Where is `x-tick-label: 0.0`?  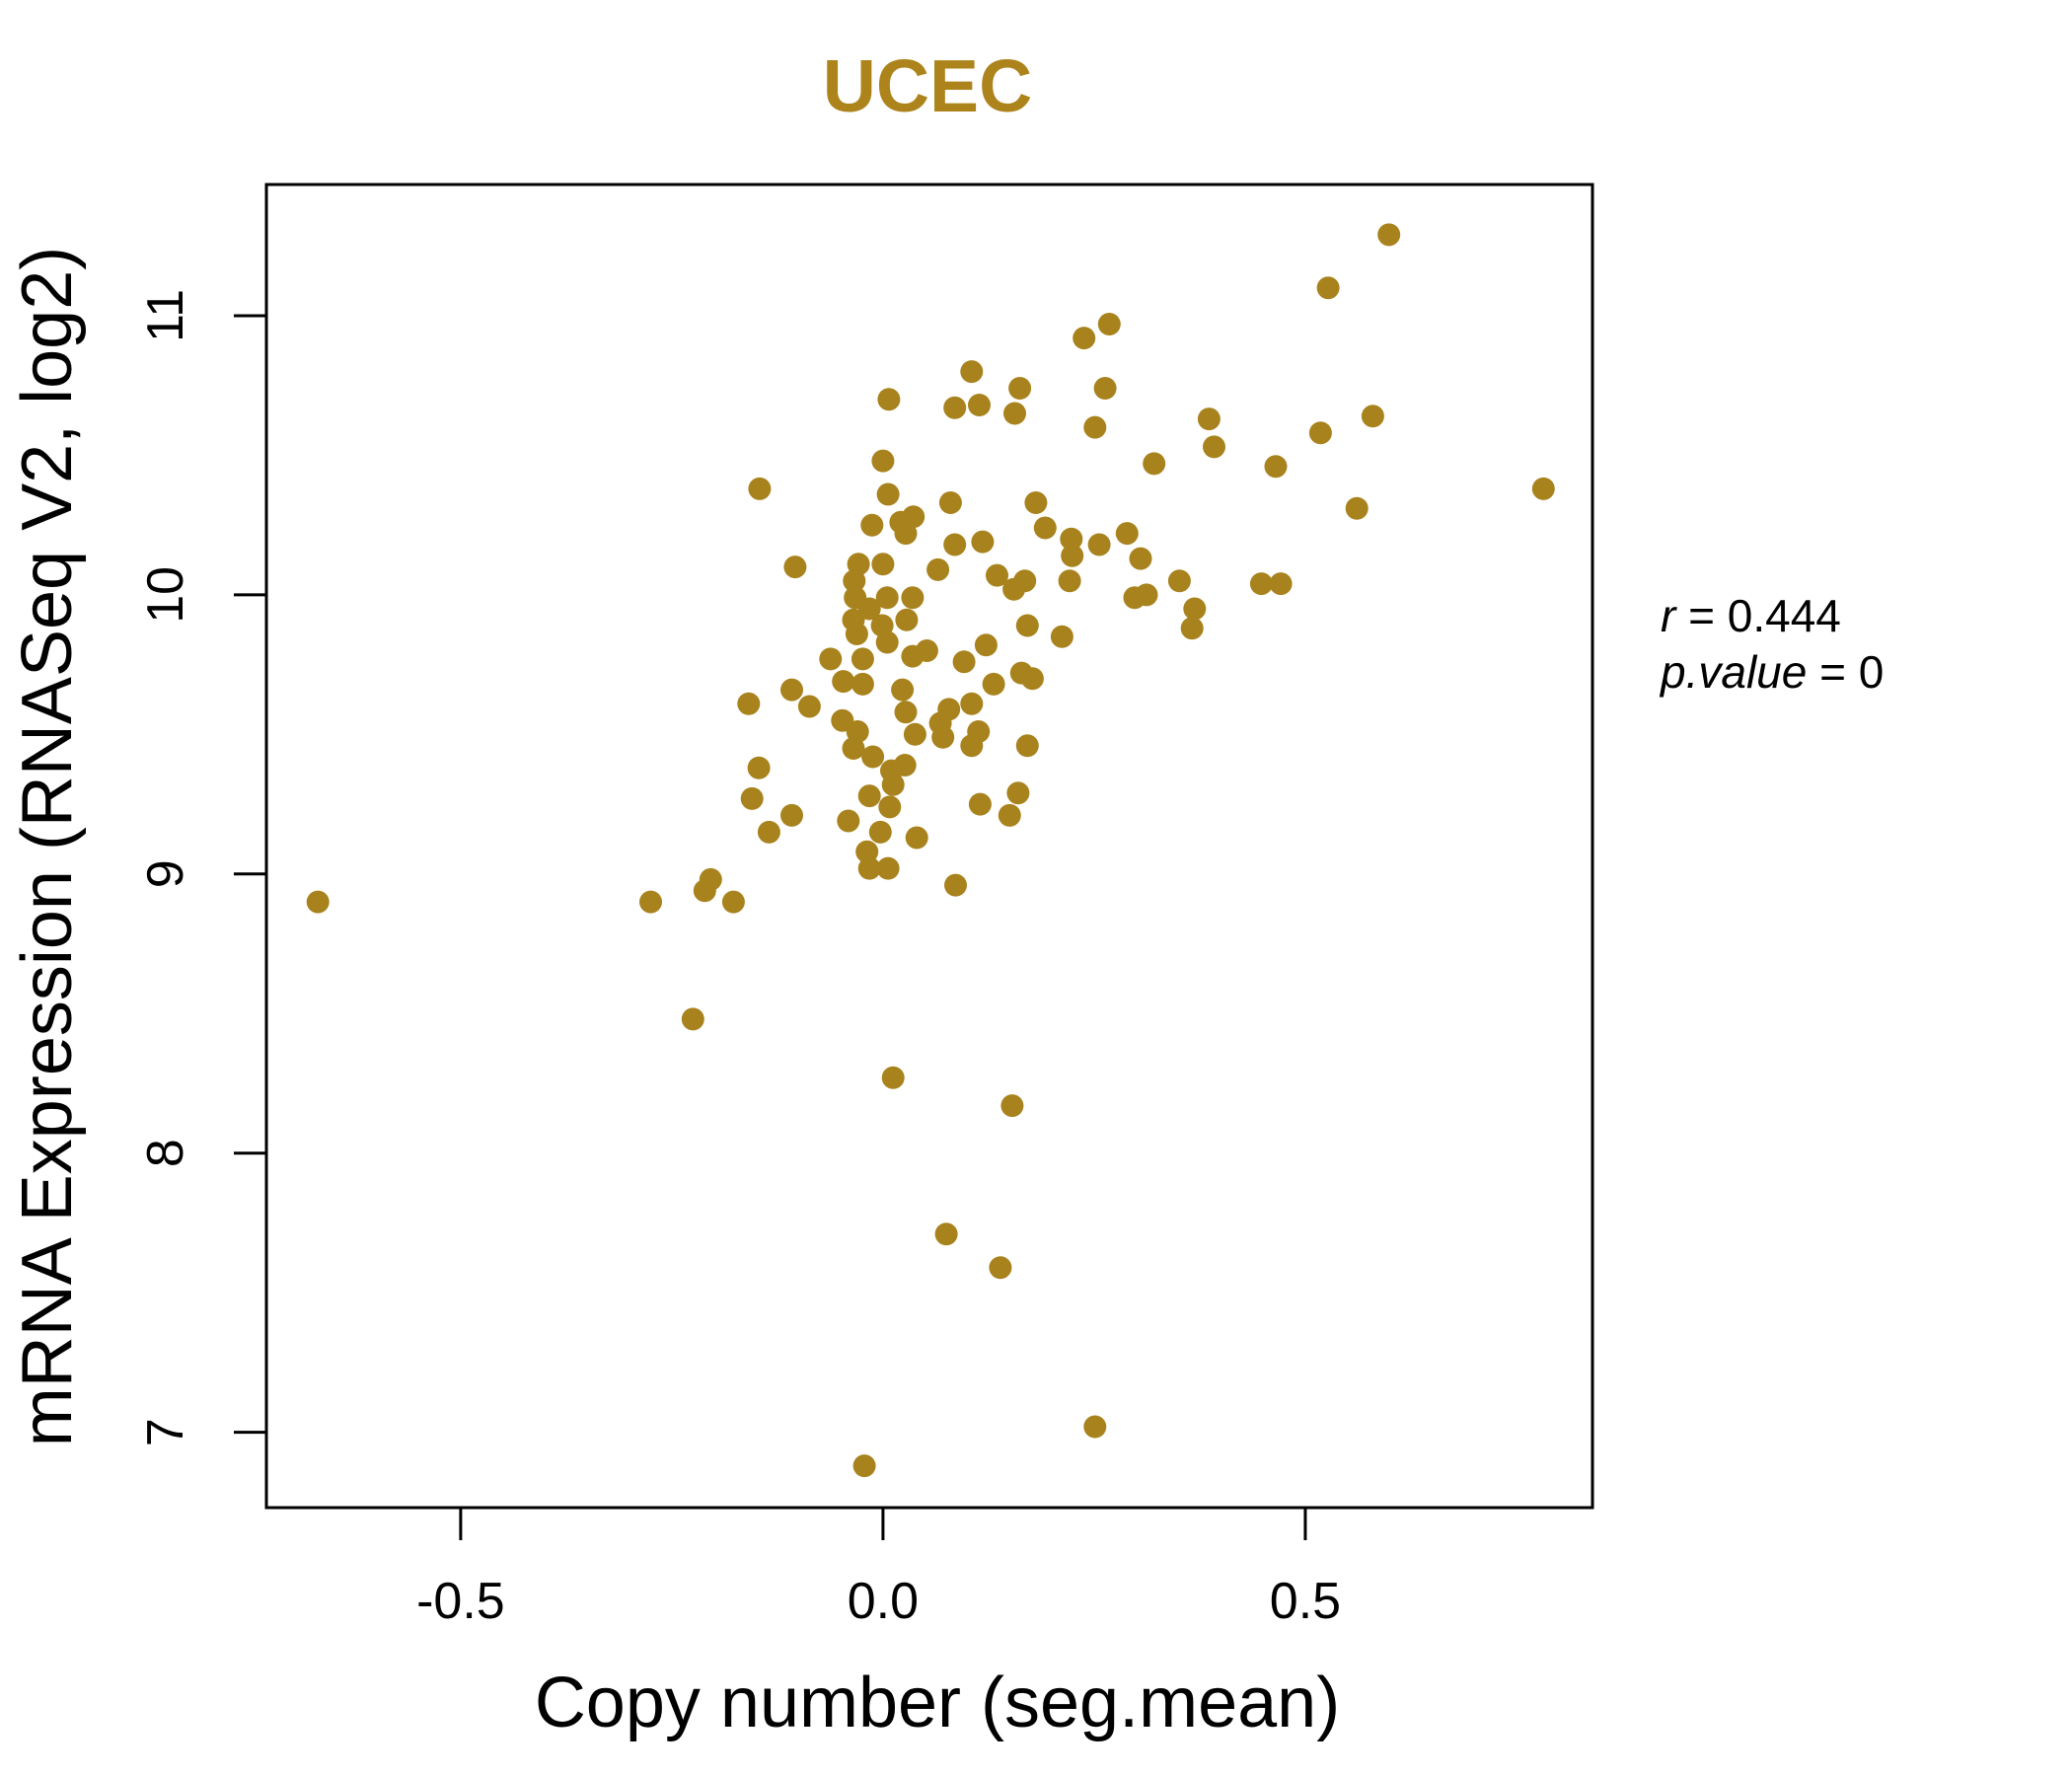 x-tick-label: 0.0 is located at coordinates (884, 1602).